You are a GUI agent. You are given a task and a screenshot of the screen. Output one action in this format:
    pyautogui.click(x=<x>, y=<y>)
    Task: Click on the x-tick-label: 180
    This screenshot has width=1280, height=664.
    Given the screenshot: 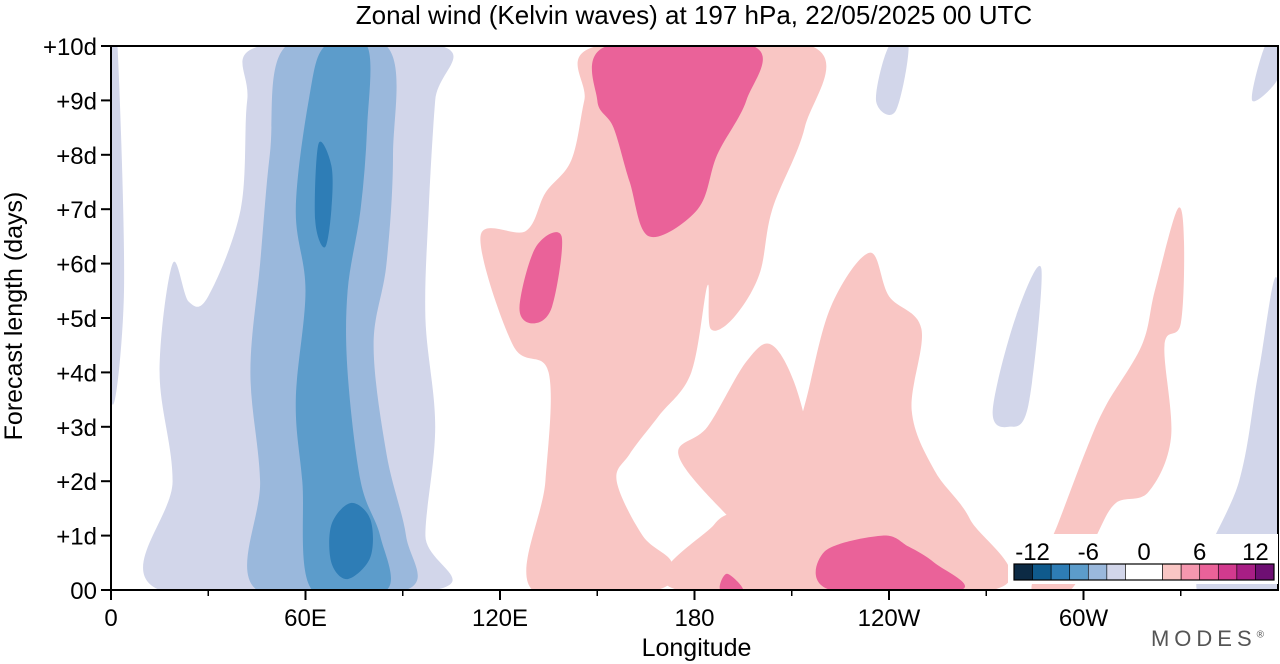 What is the action you would take?
    pyautogui.click(x=694, y=618)
    